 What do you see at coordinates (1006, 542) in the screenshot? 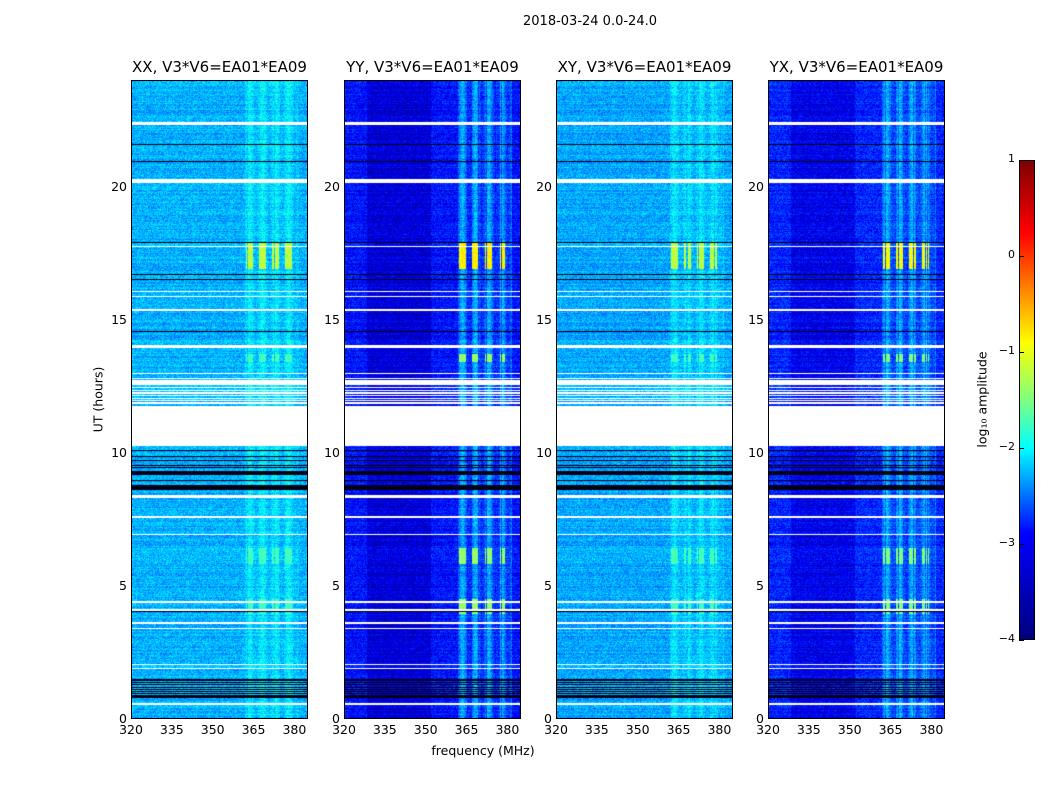
I see `colorbar-tick-label: −3` at bounding box center [1006, 542].